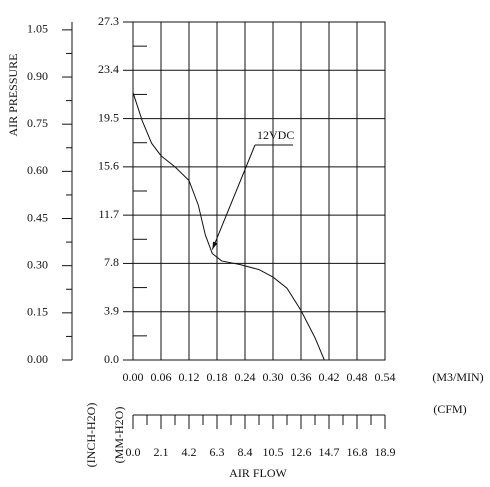 This screenshot has height=487, width=490. What do you see at coordinates (301, 377) in the screenshot?
I see `x-tick-label: 0.36` at bounding box center [301, 377].